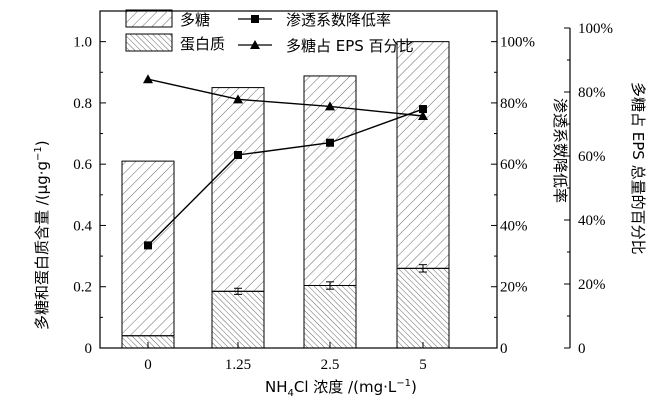 This screenshot has width=667, height=405. I want to click on y2-tick-label: 40%, so click(514, 226).